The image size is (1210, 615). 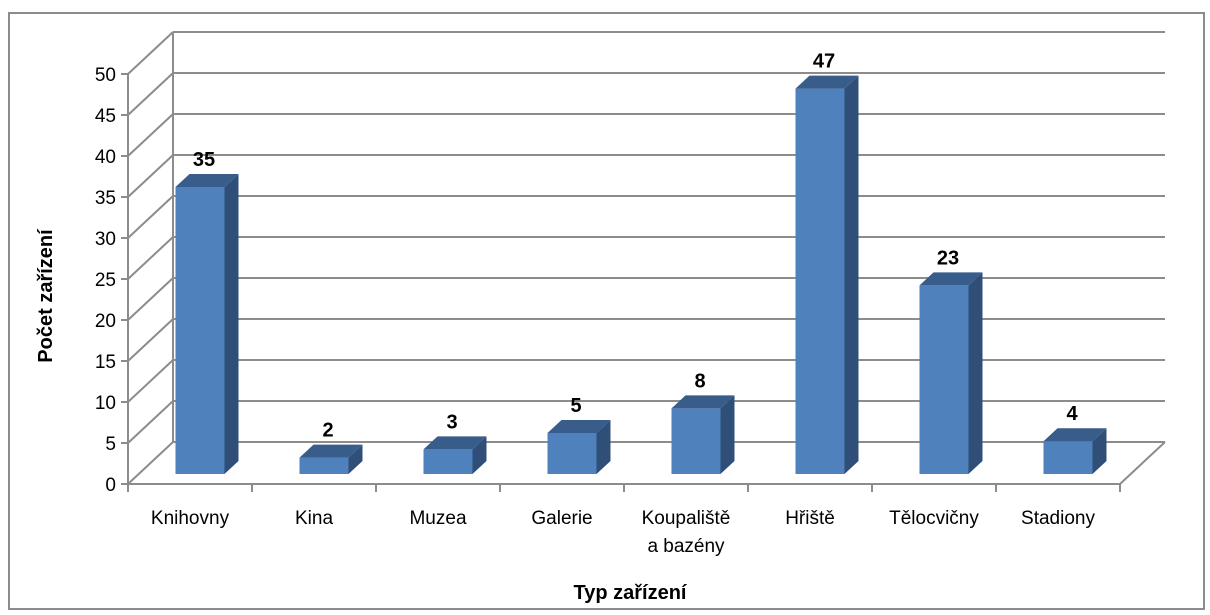 I want to click on x-tick-label: Koupaliště a bazény, so click(x=686, y=532).